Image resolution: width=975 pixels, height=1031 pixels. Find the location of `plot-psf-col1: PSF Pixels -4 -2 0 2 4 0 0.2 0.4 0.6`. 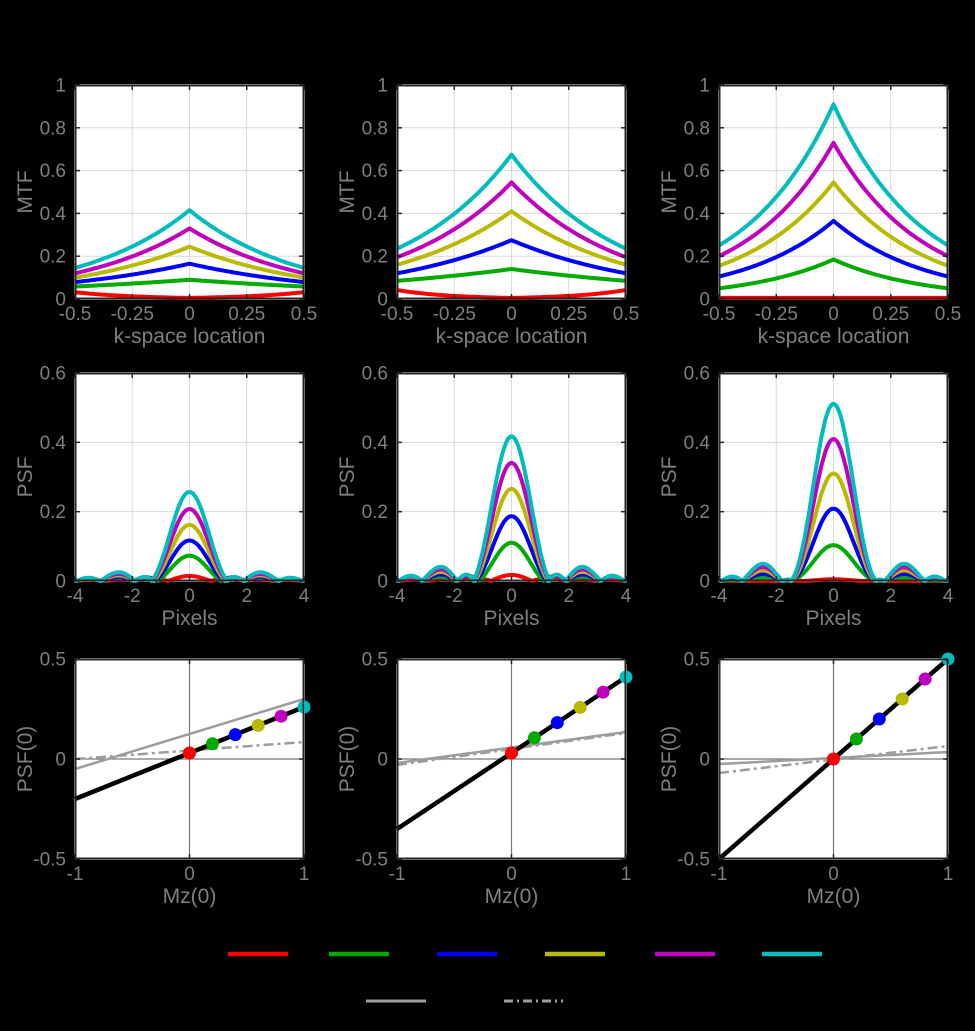

plot-psf-col1: PSF Pixels -4 -2 0 2 4 0 0.2 0.4 0.6 is located at coordinates (162, 497).